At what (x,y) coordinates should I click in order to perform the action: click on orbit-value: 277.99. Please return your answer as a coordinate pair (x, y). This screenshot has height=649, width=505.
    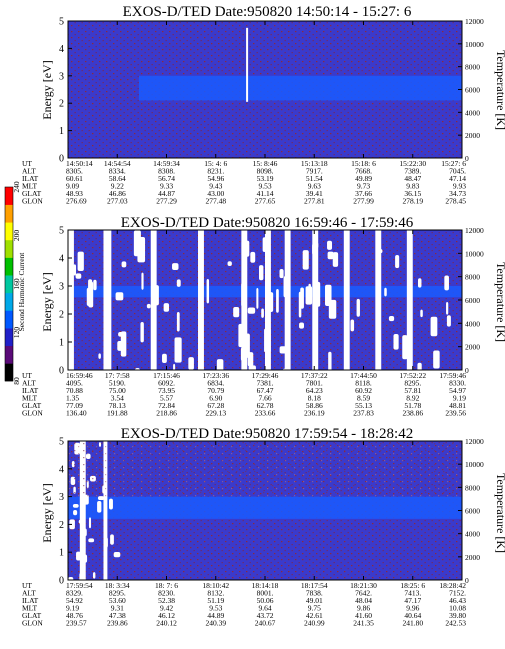
    Looking at the image, I should click on (363, 201).